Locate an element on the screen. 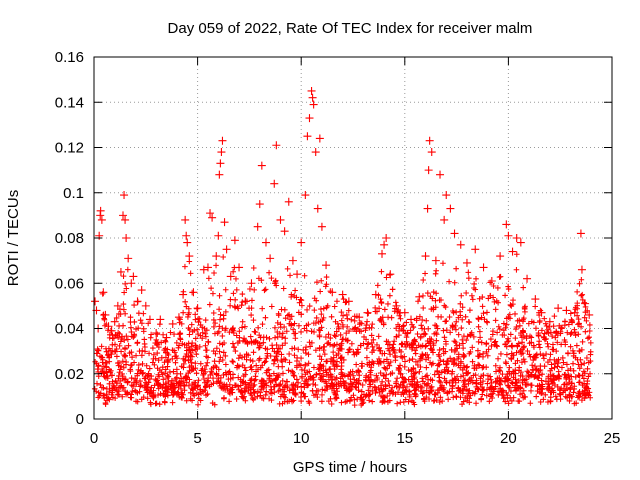 This screenshot has height=480, width=640. x-tick-label: 20 is located at coordinates (508, 438).